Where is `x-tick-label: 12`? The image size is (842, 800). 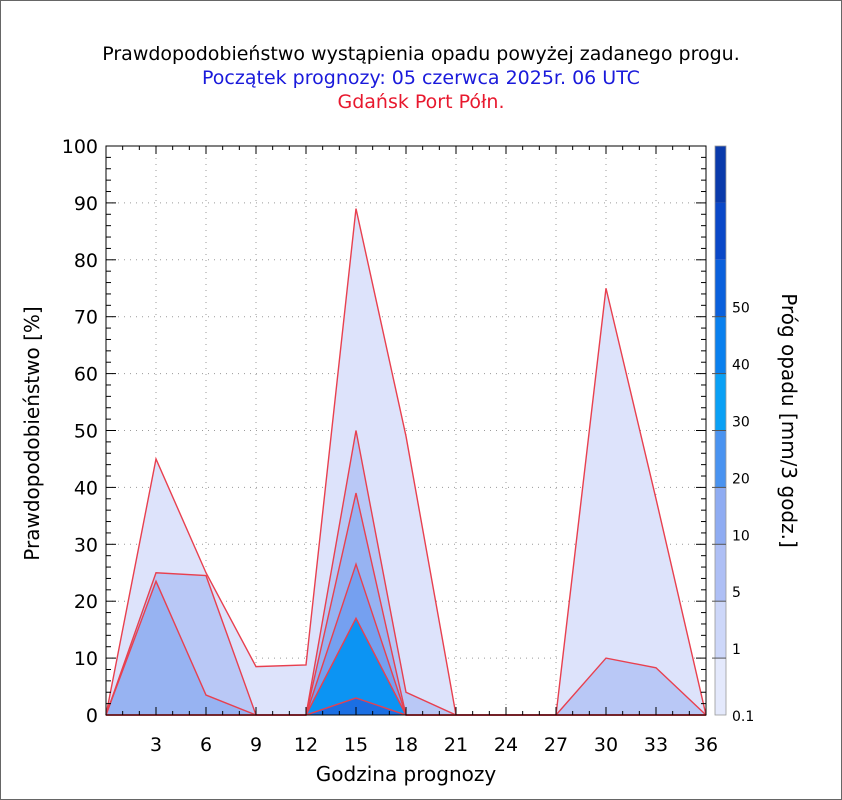
x-tick-label: 12 is located at coordinates (306, 745).